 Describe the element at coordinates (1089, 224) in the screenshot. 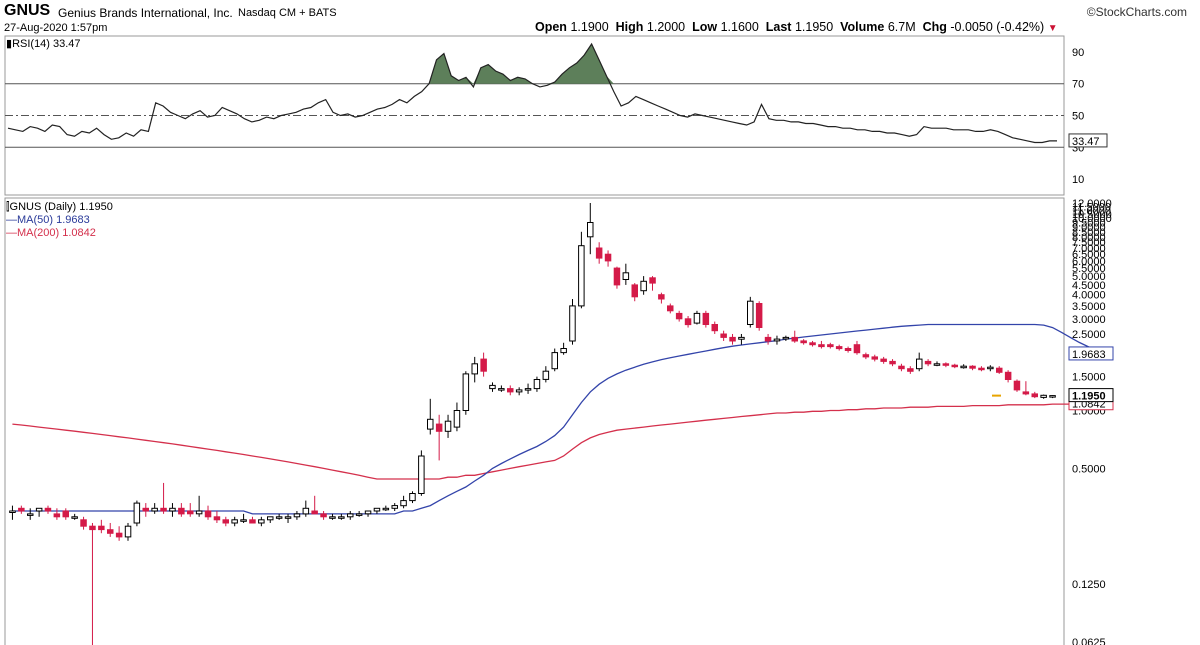

I see `price-tick-label: 9.5000` at that location.